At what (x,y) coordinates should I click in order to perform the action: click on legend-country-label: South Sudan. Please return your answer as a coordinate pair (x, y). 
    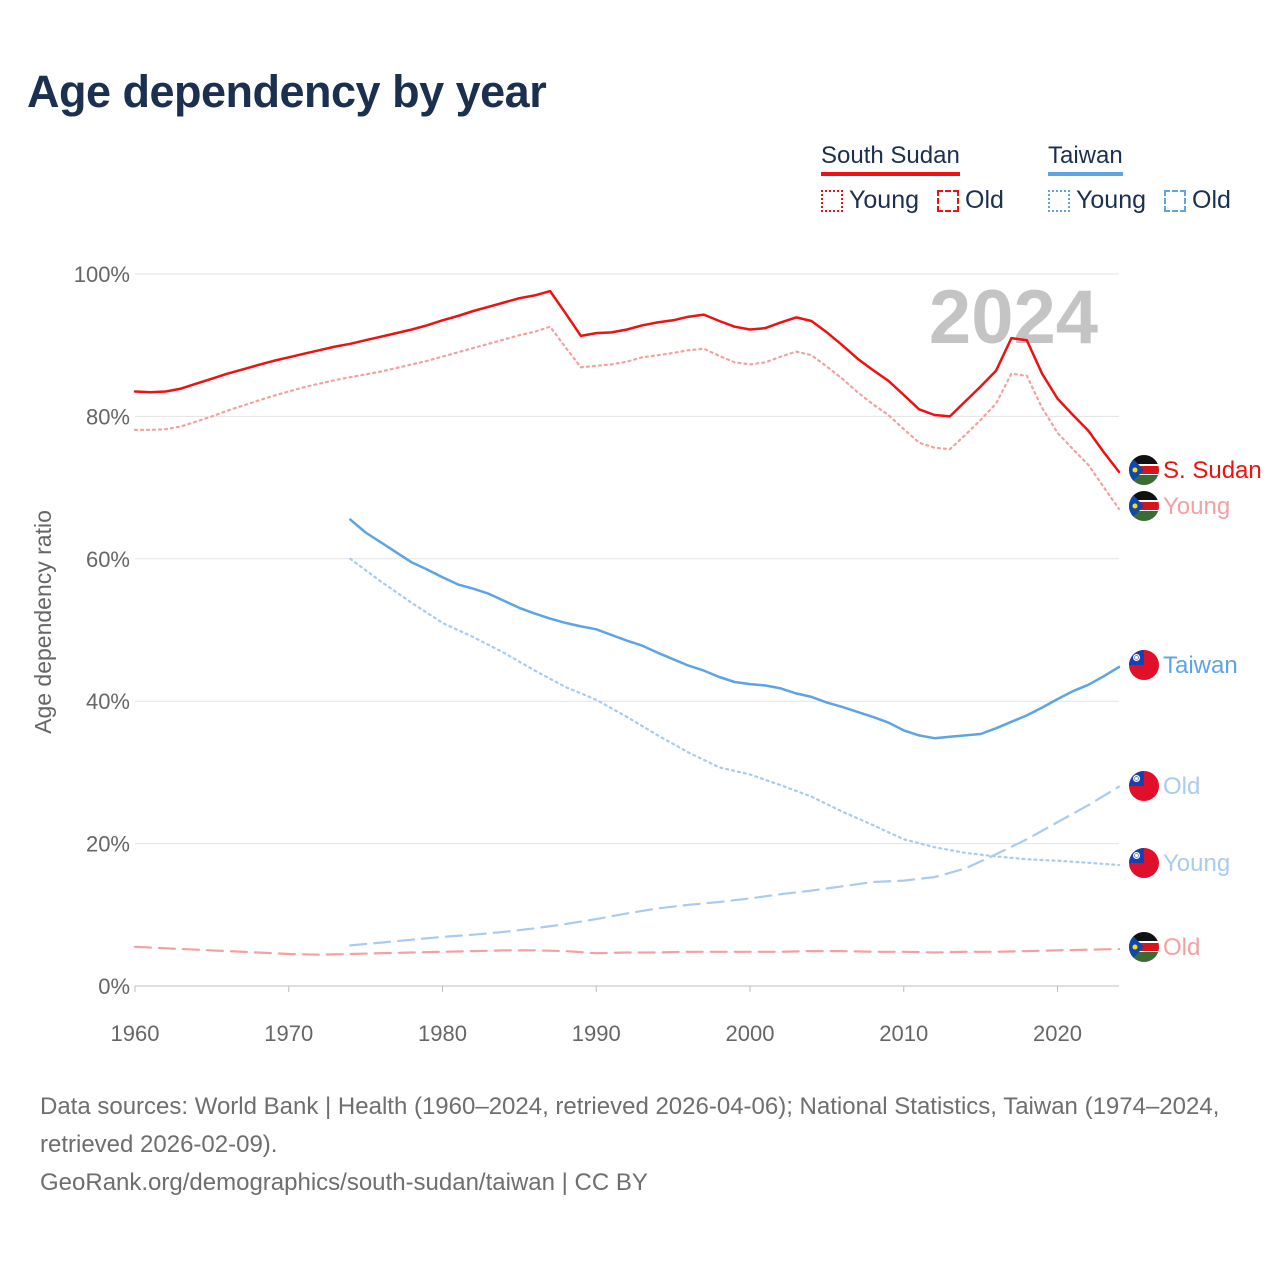
    Looking at the image, I should click on (890, 159).